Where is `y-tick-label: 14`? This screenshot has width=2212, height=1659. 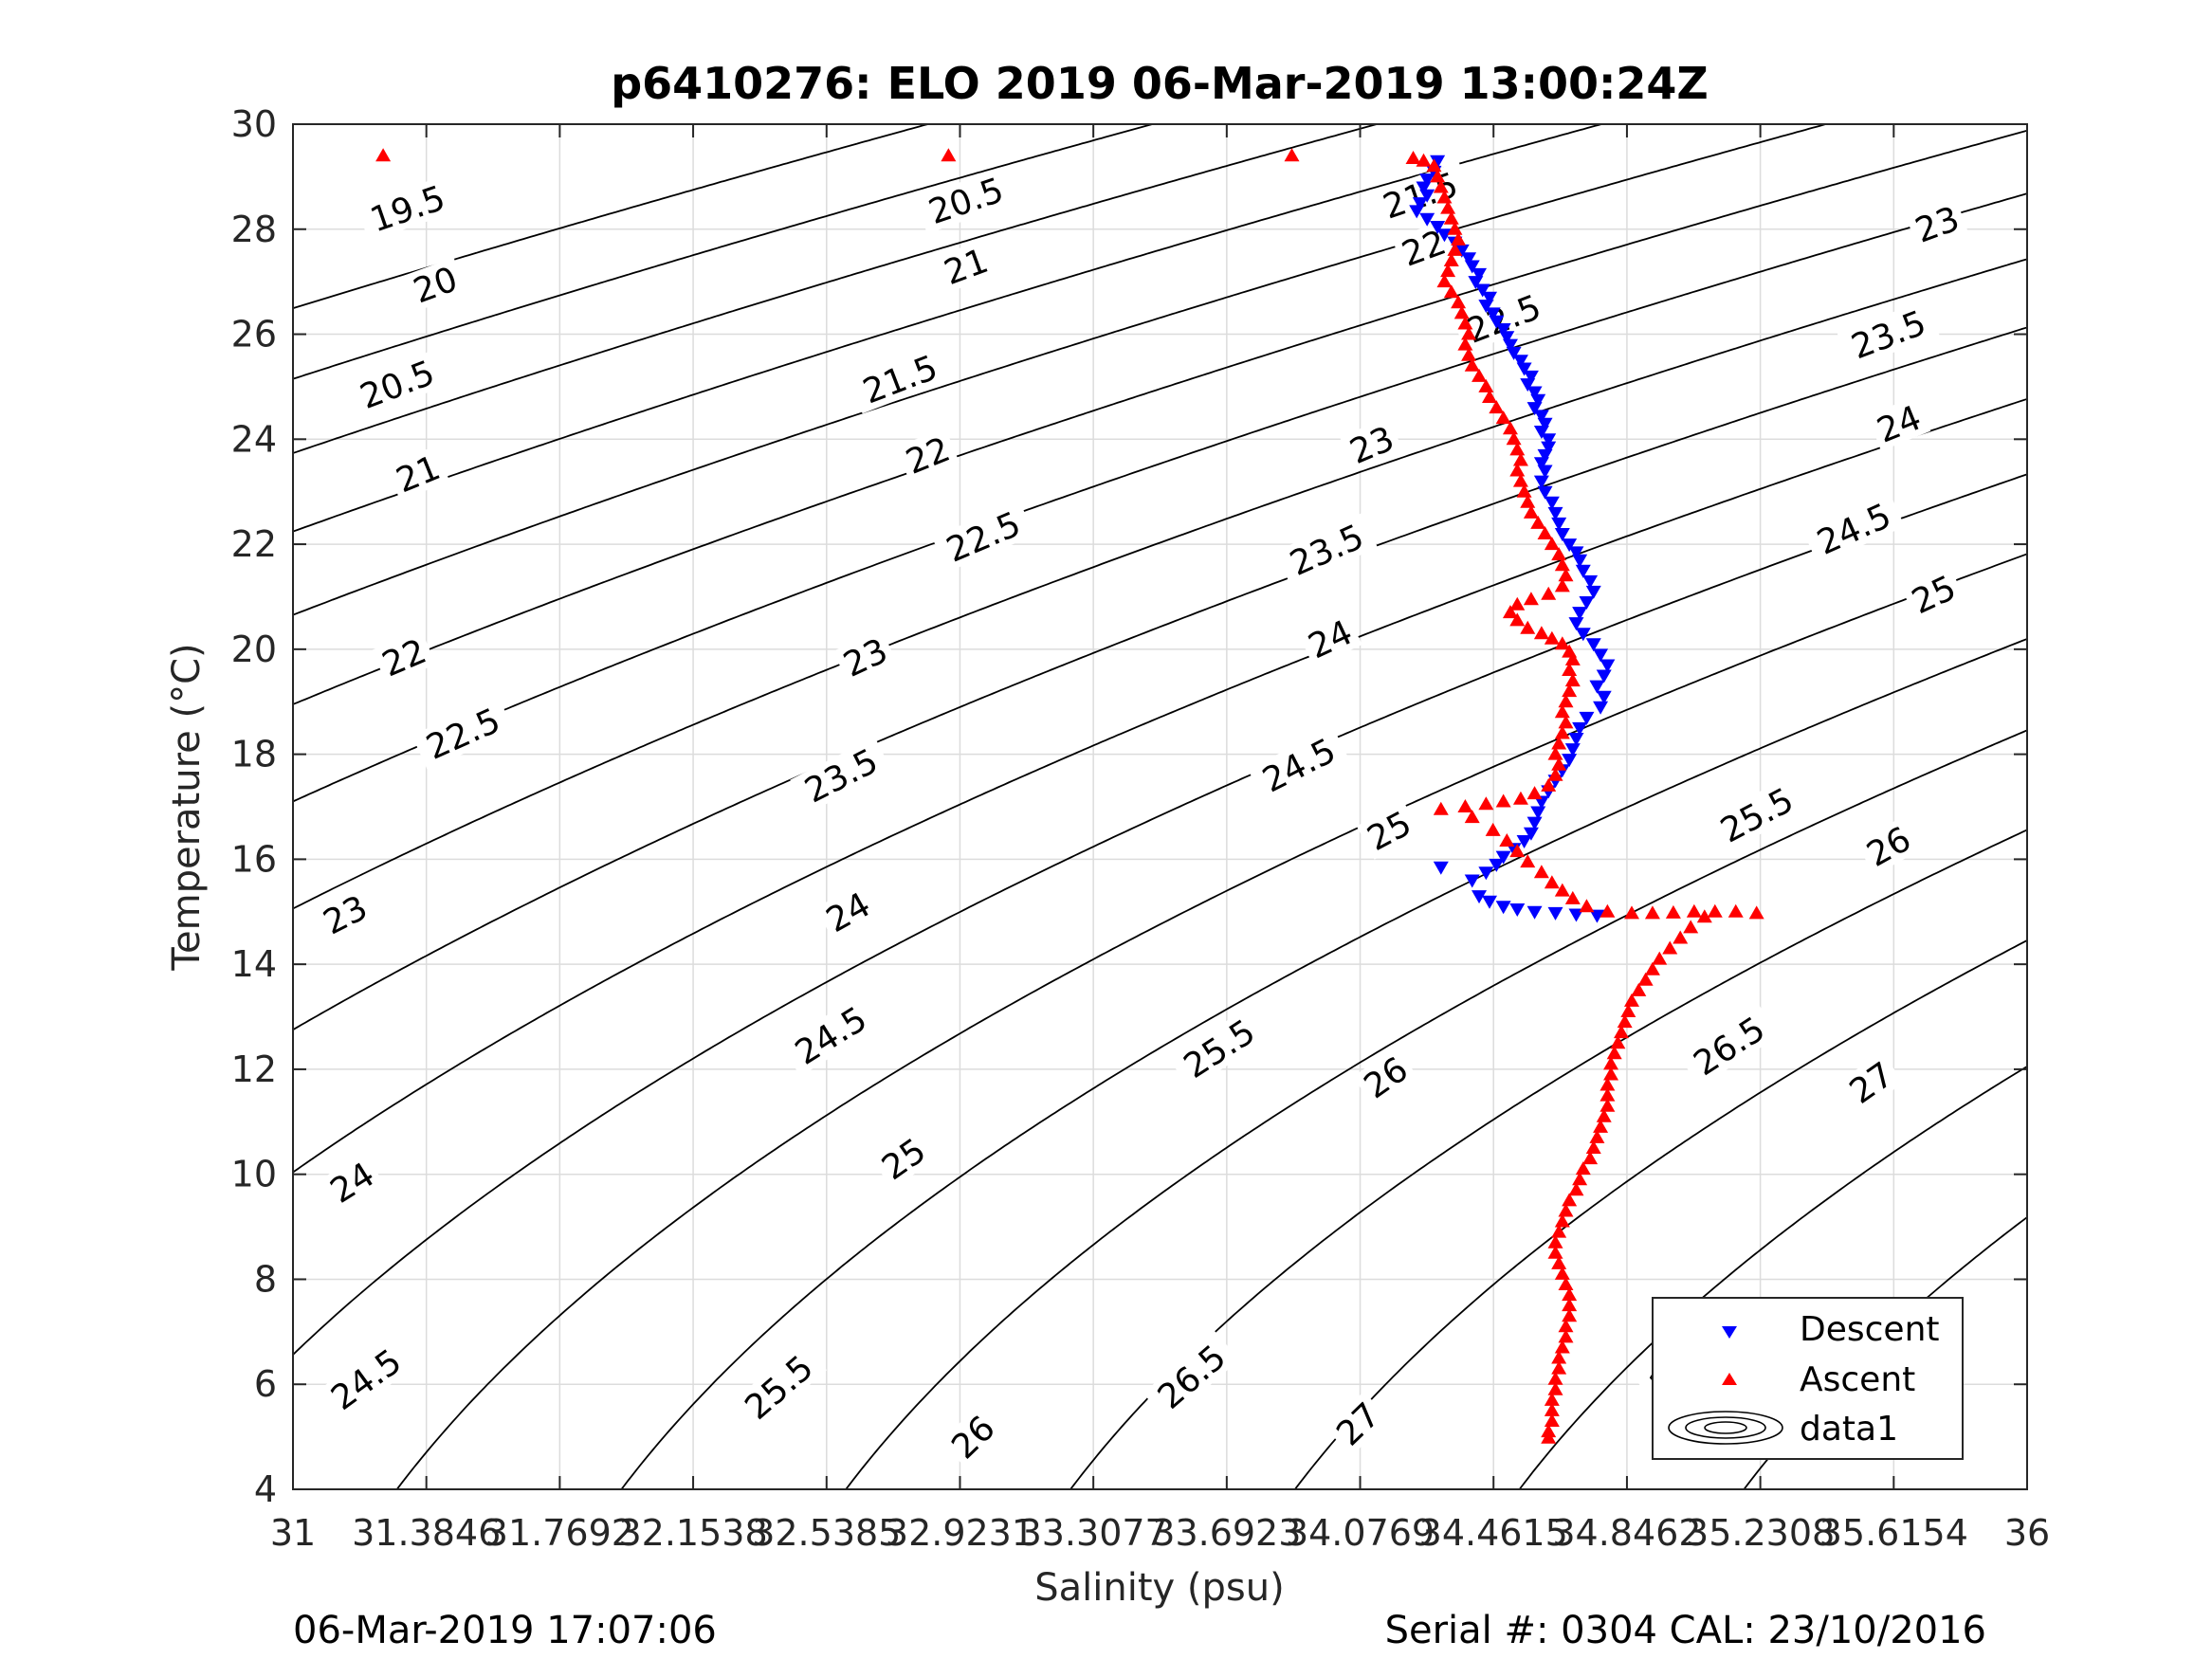
y-tick-label: 14 is located at coordinates (254, 964).